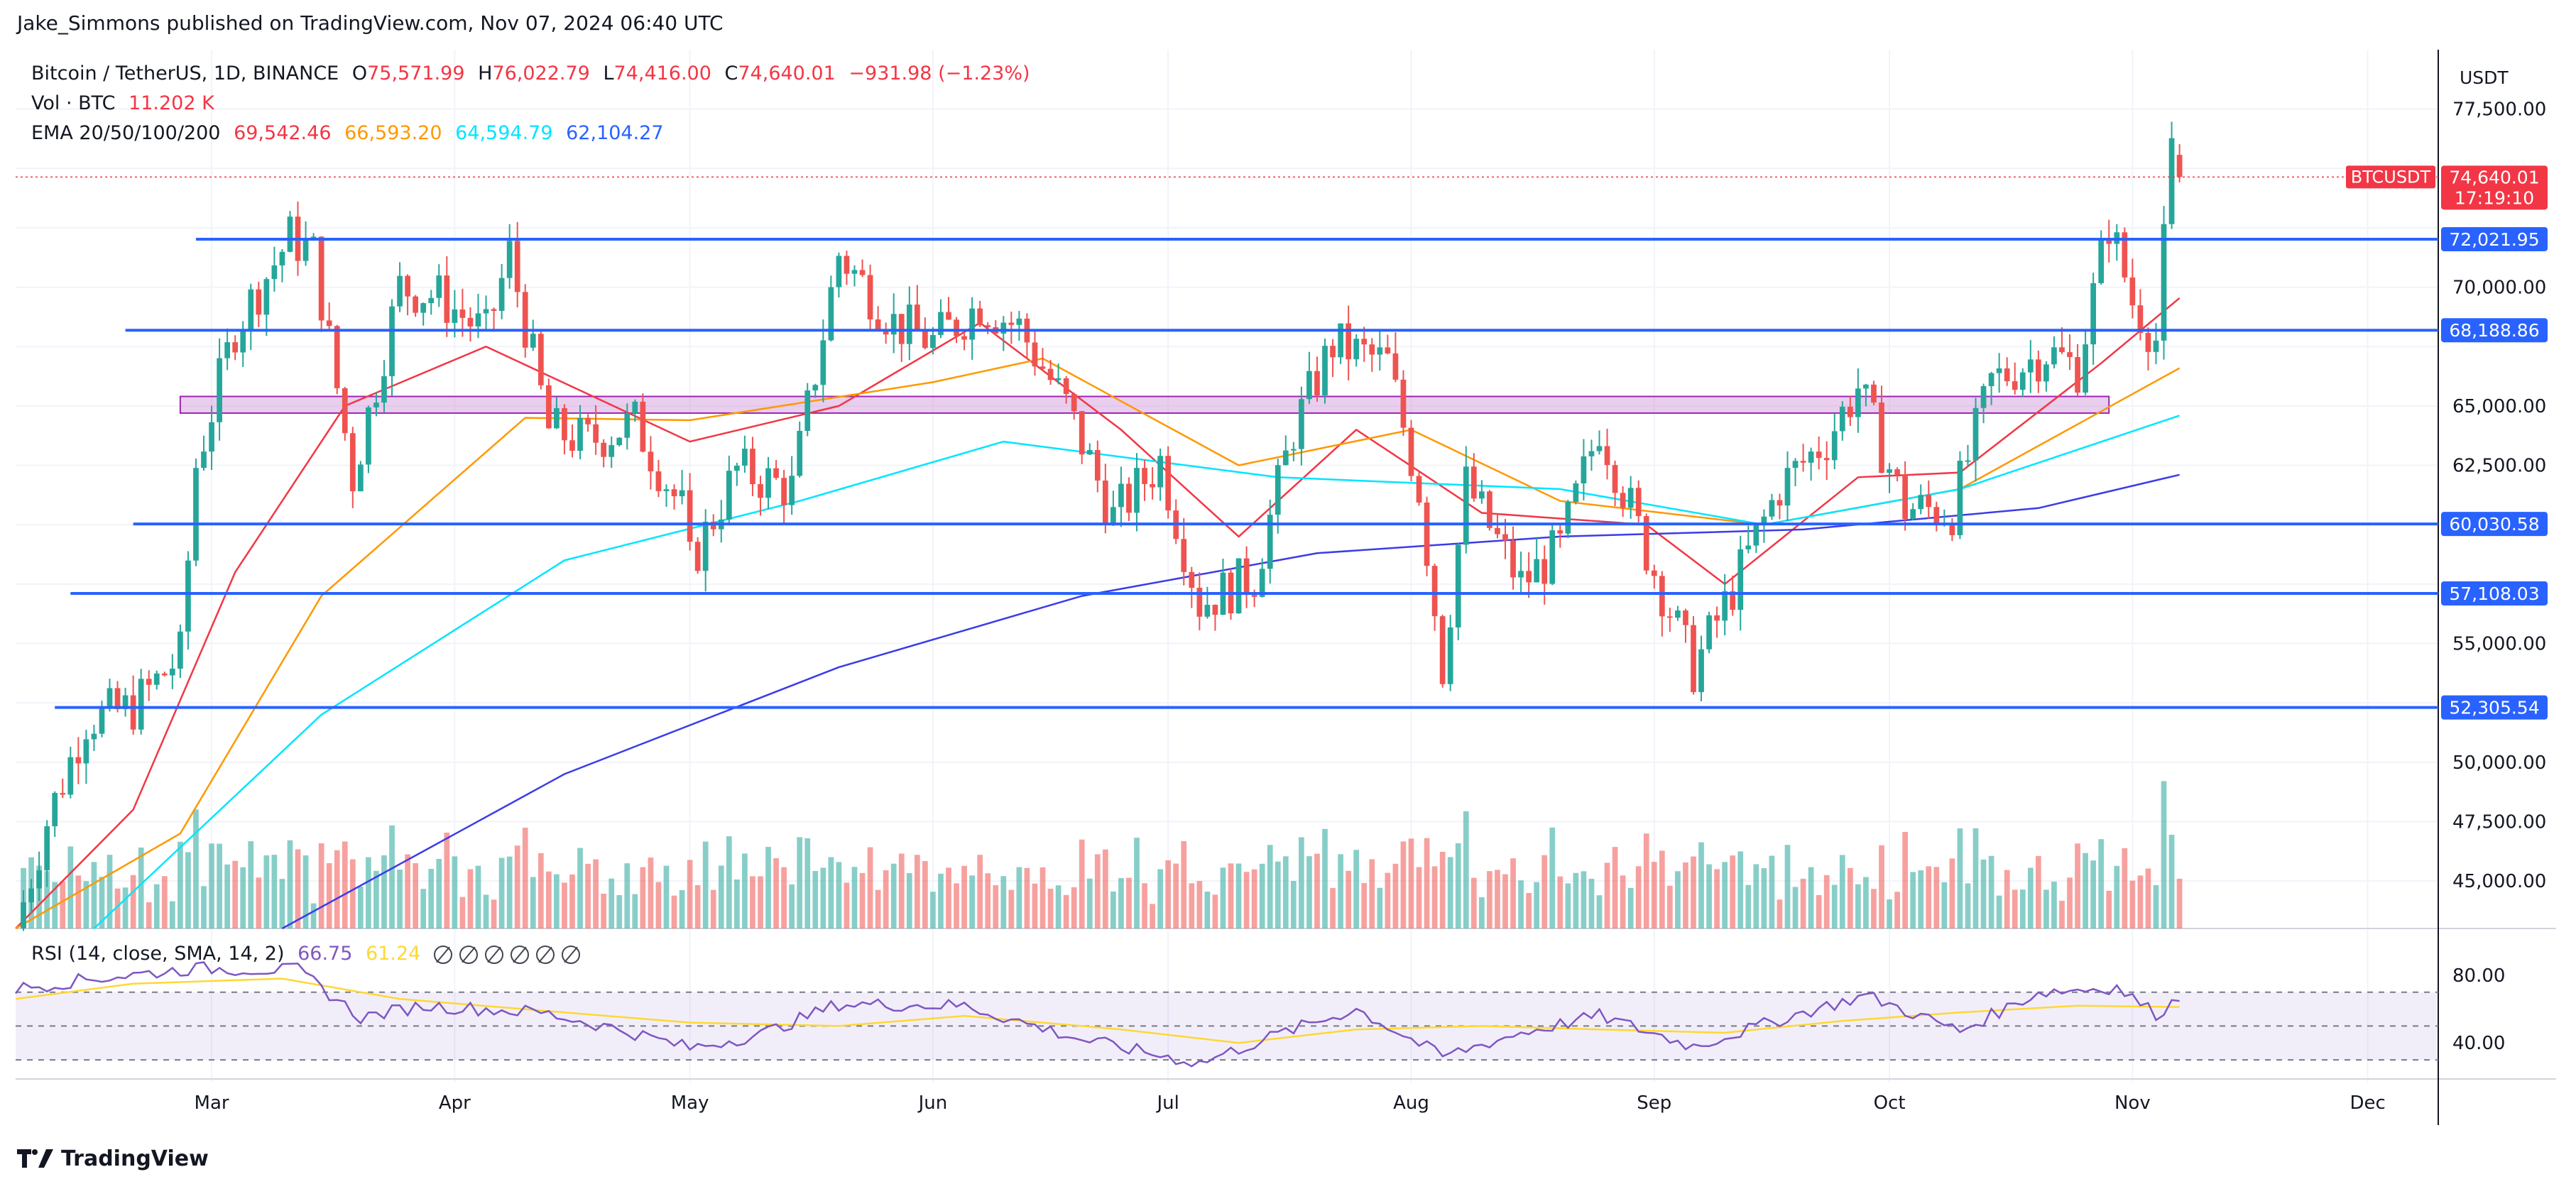  What do you see at coordinates (493, 955) in the screenshot?
I see `nan-mark-icon` at bounding box center [493, 955].